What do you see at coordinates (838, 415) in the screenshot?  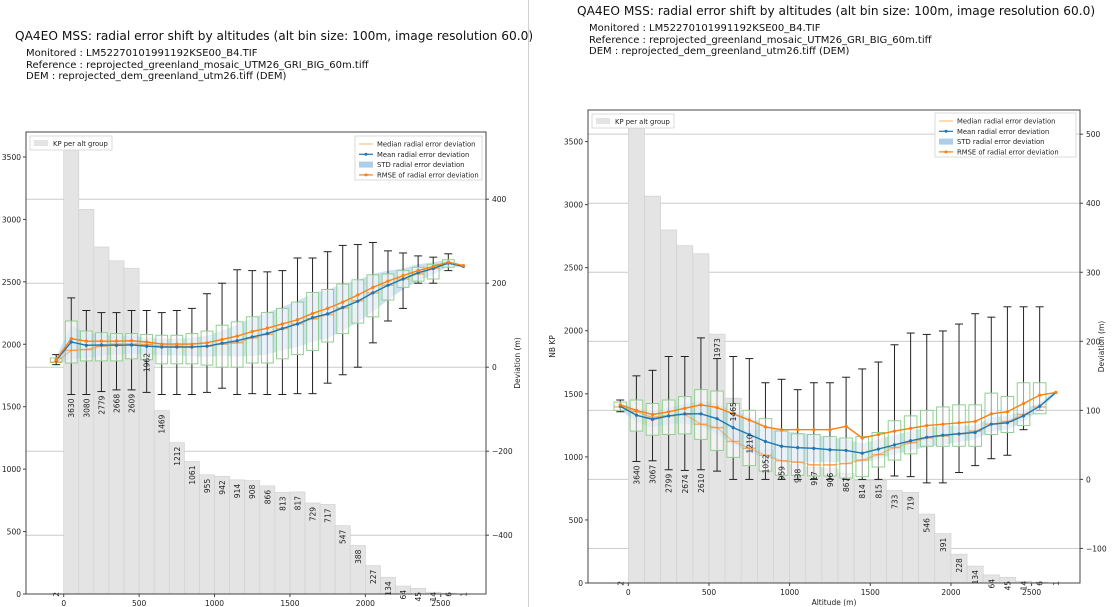 I see `rmse-line` at bounding box center [838, 415].